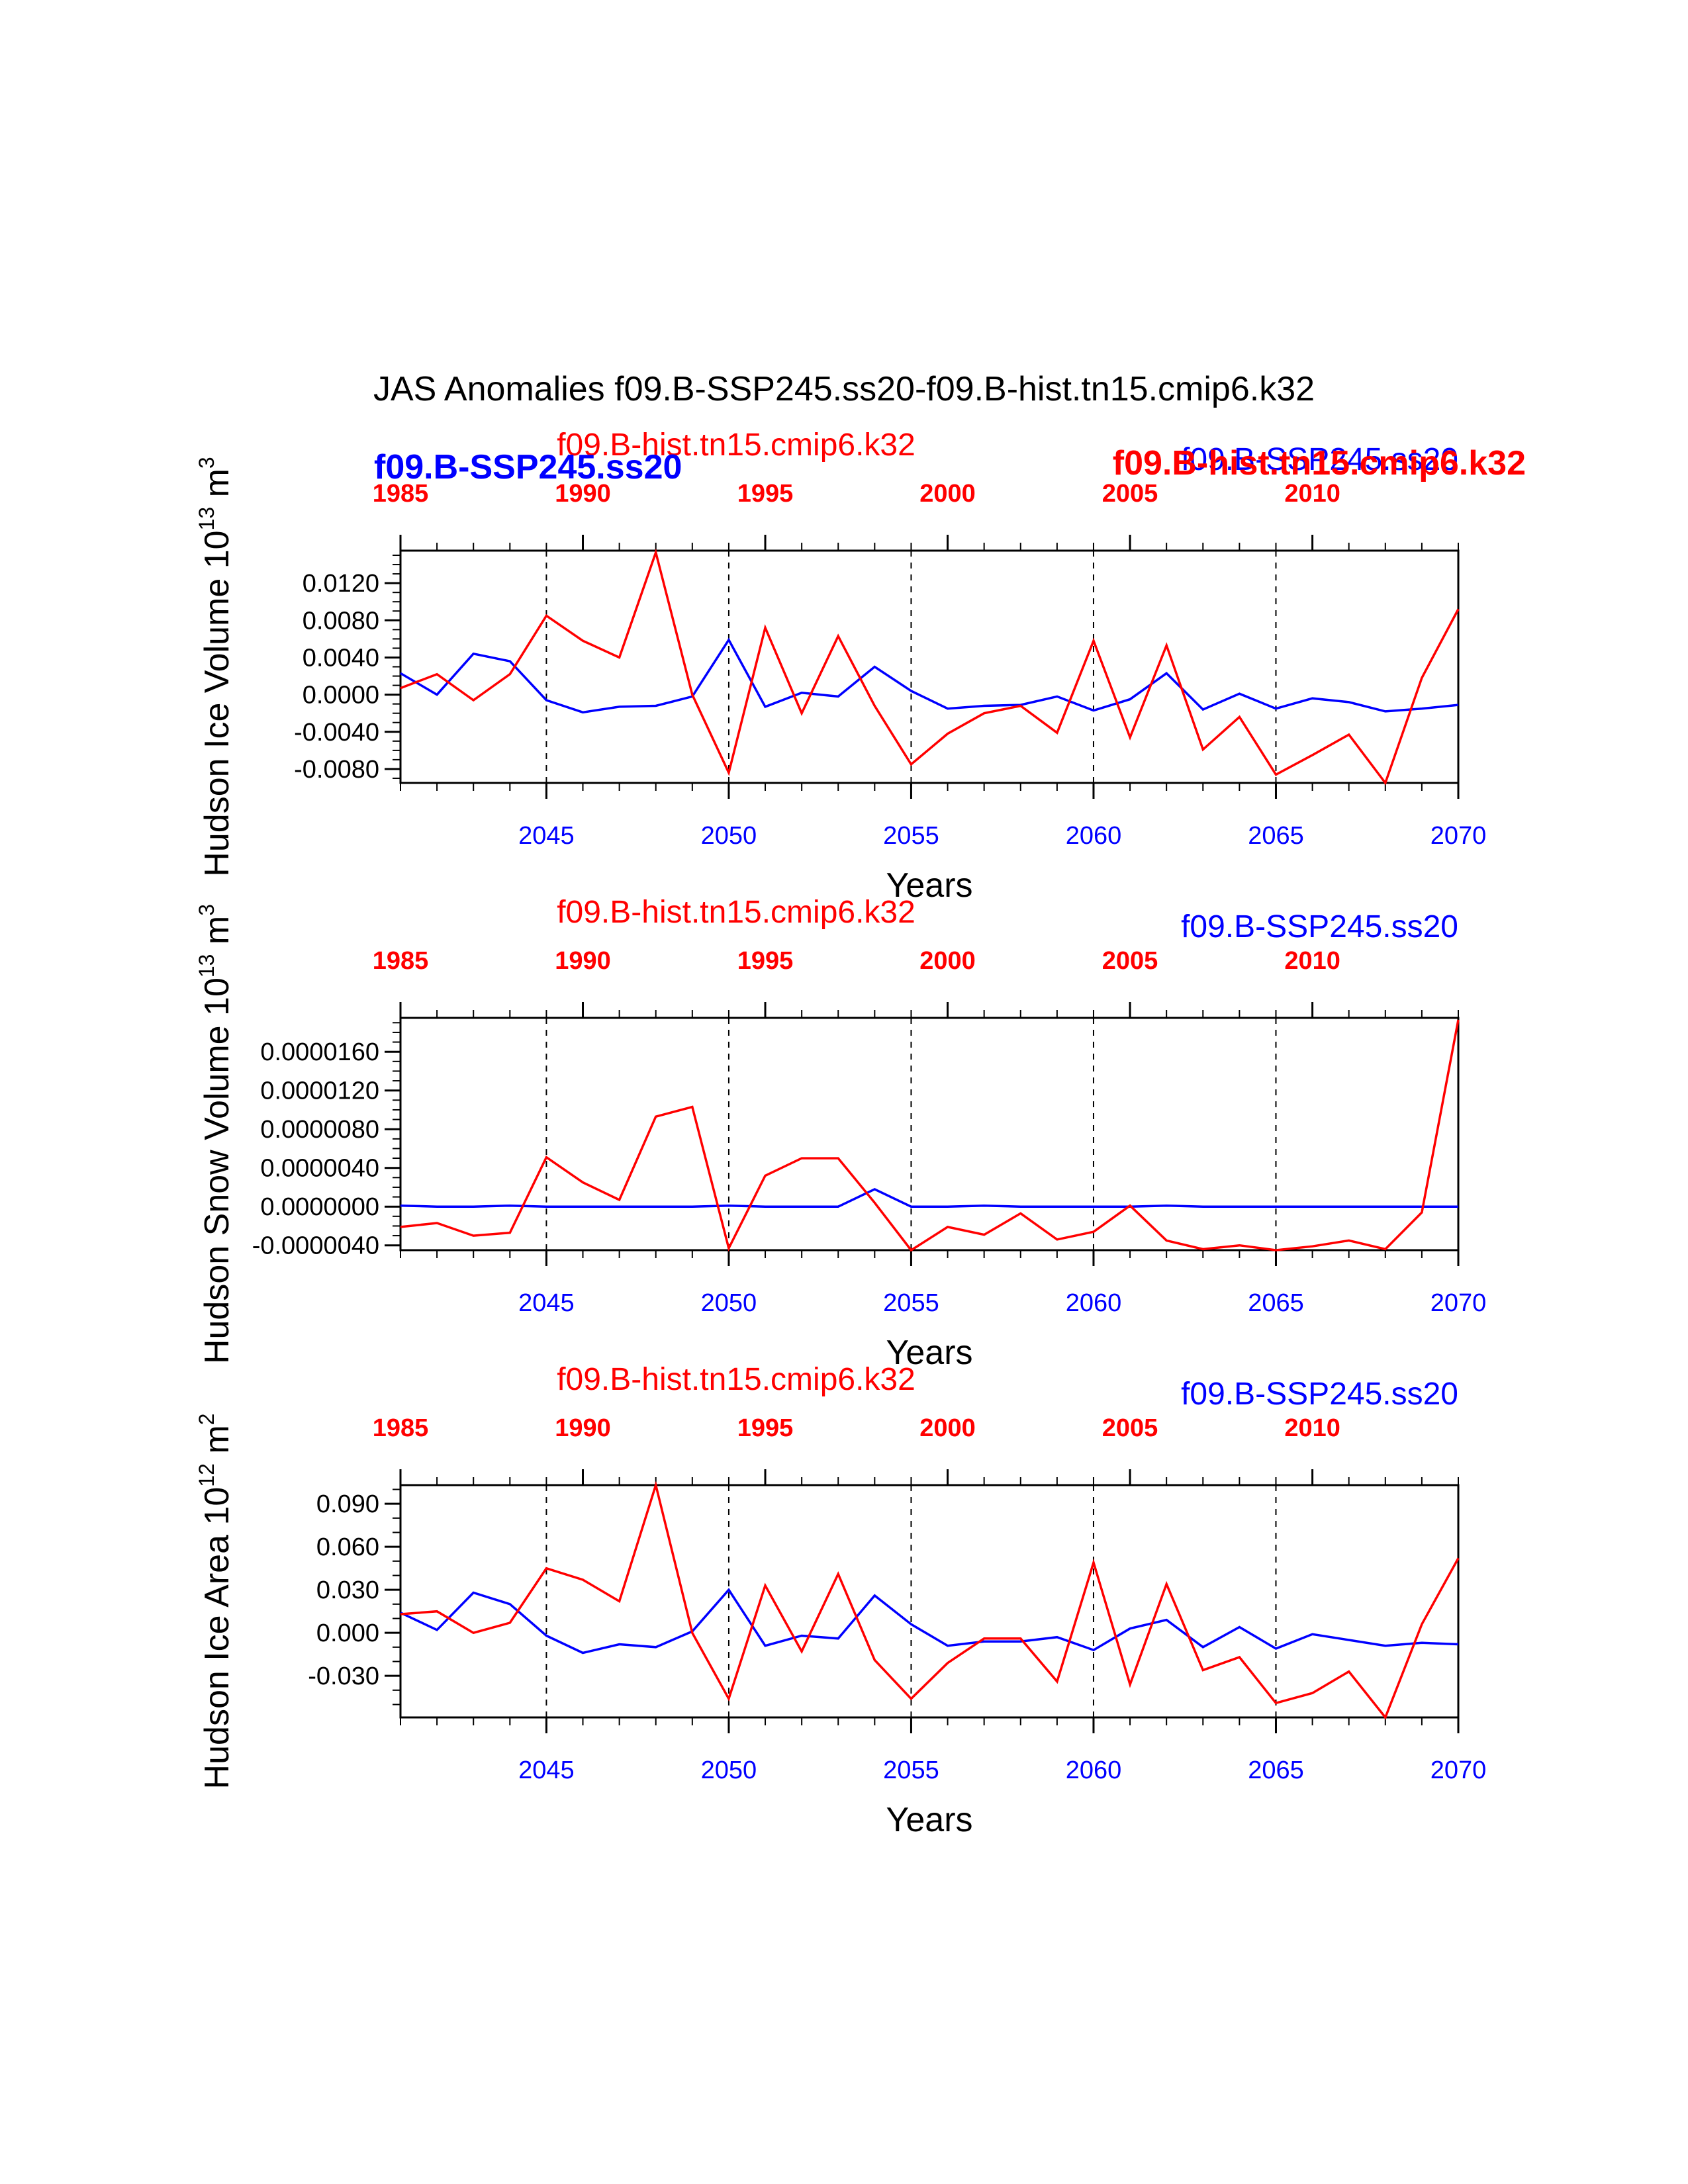 Image resolution: width=1688 pixels, height=2184 pixels. I want to click on y-tick-label: 0.0040, so click(341, 658).